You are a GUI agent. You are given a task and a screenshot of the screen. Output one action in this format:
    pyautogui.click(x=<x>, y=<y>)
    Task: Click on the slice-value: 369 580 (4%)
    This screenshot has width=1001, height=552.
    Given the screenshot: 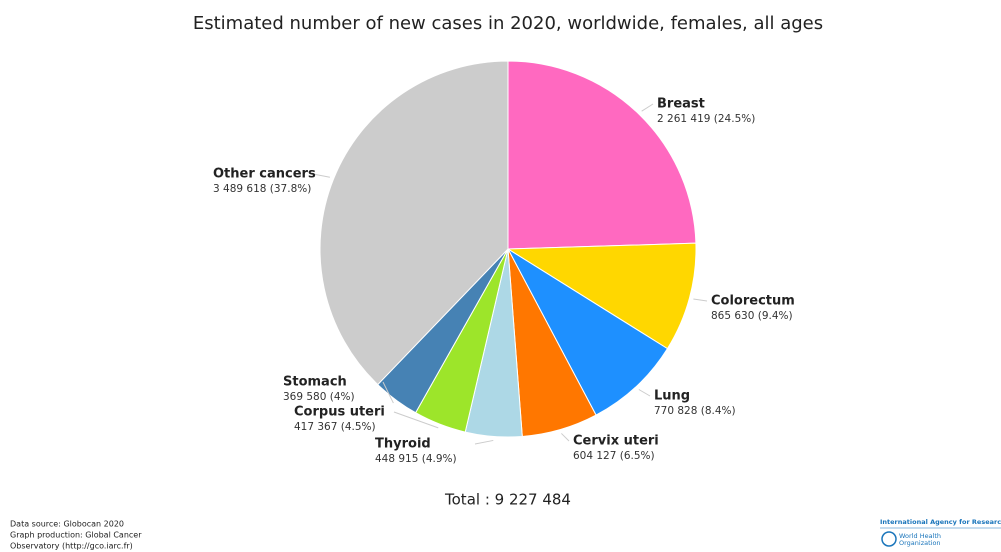 What is the action you would take?
    pyautogui.click(x=319, y=397)
    